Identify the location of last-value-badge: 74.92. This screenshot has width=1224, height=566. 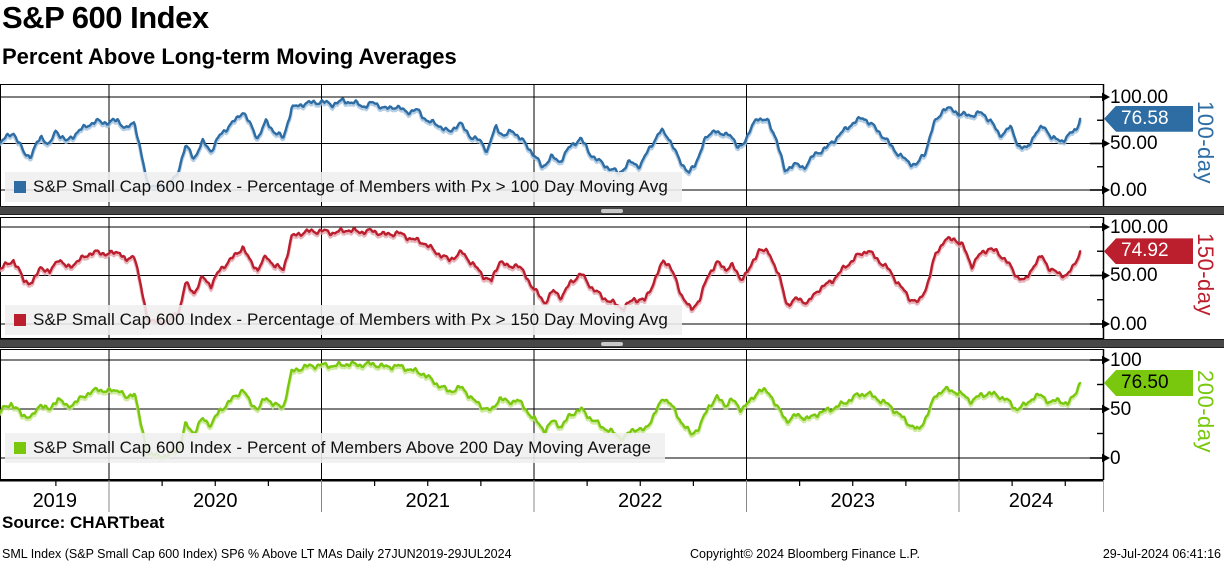
(1148, 251).